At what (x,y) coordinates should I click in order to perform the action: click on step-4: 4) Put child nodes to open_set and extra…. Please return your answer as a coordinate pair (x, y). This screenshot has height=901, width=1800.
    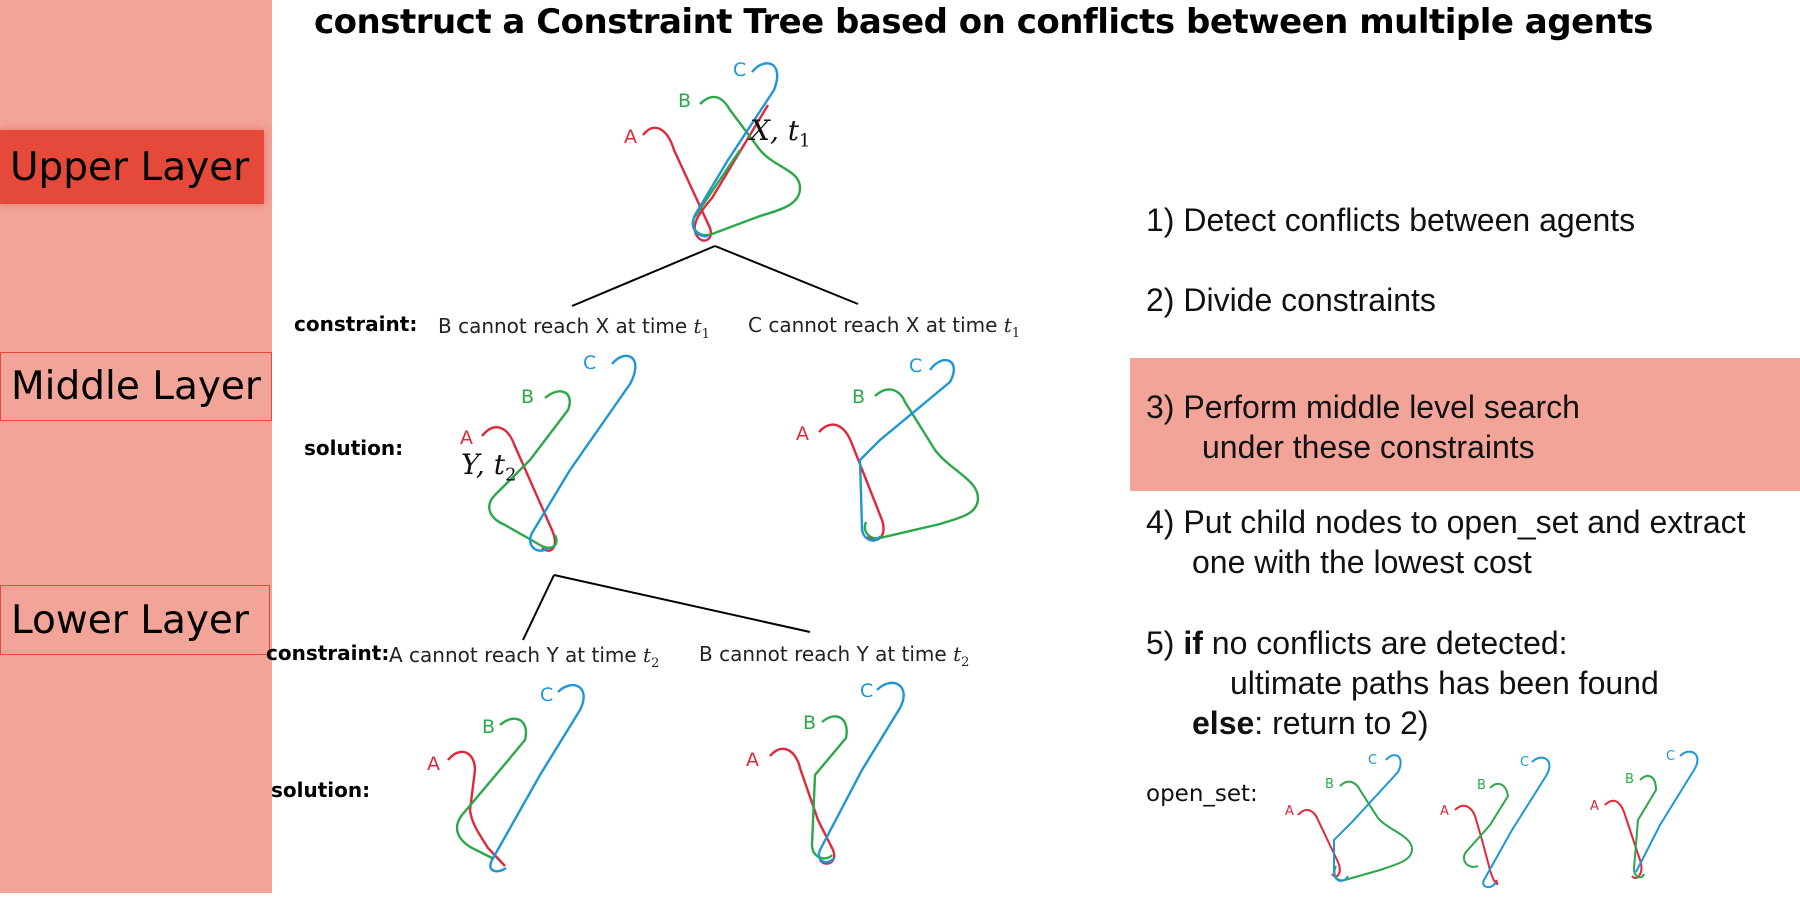
    Looking at the image, I should click on (1446, 542).